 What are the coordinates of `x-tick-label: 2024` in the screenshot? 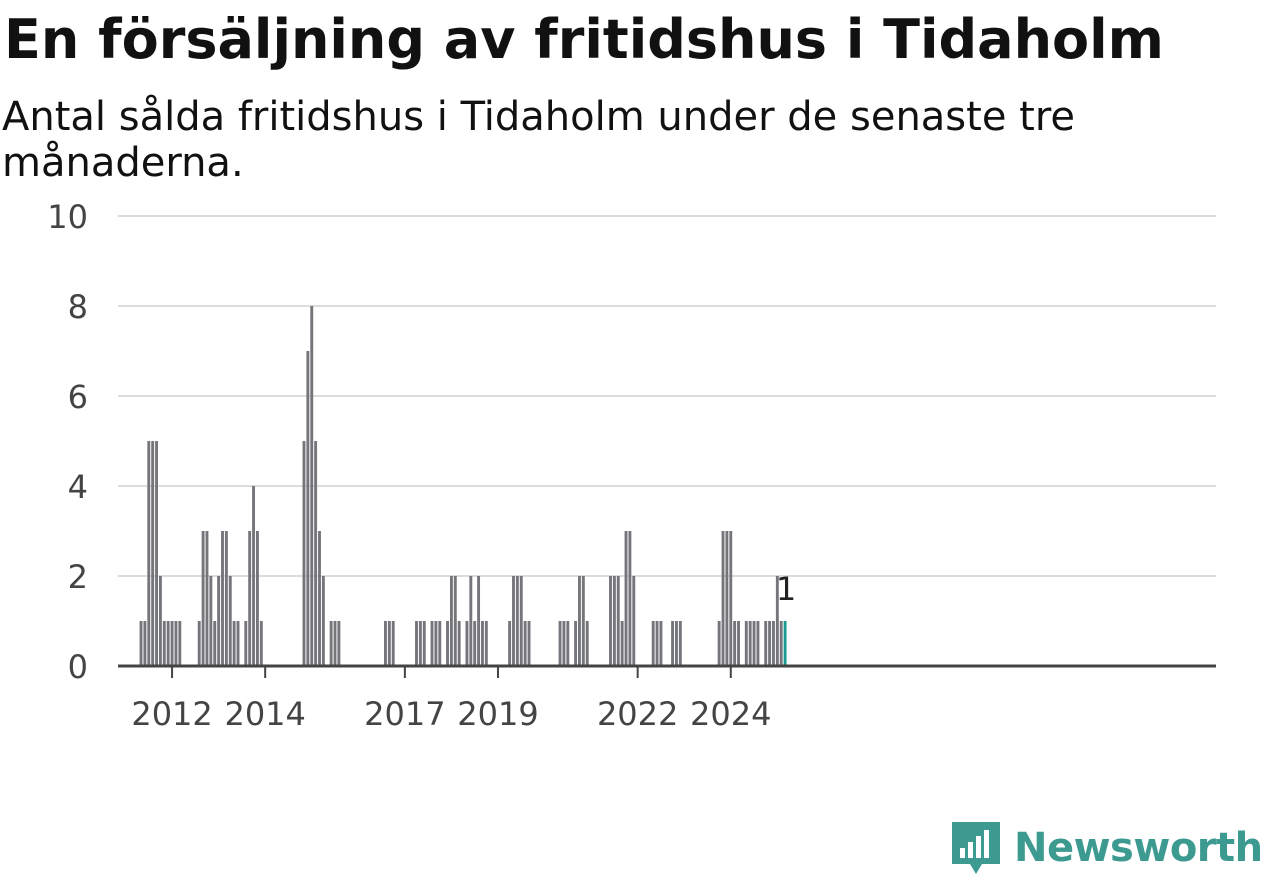 It's located at (730, 714).